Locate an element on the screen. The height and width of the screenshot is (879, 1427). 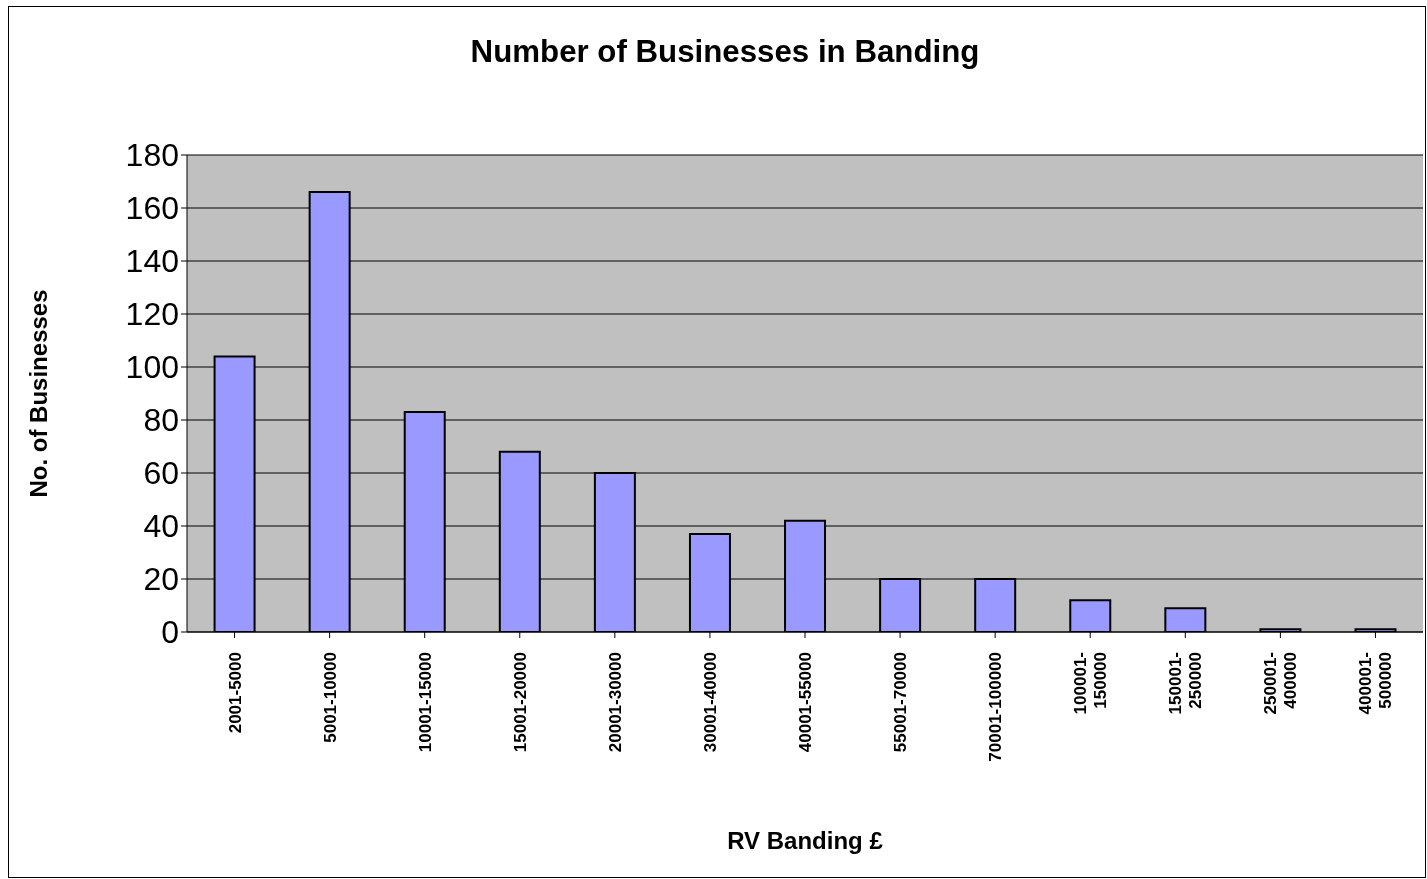
y-tick-label: 40 is located at coordinates (161, 526).